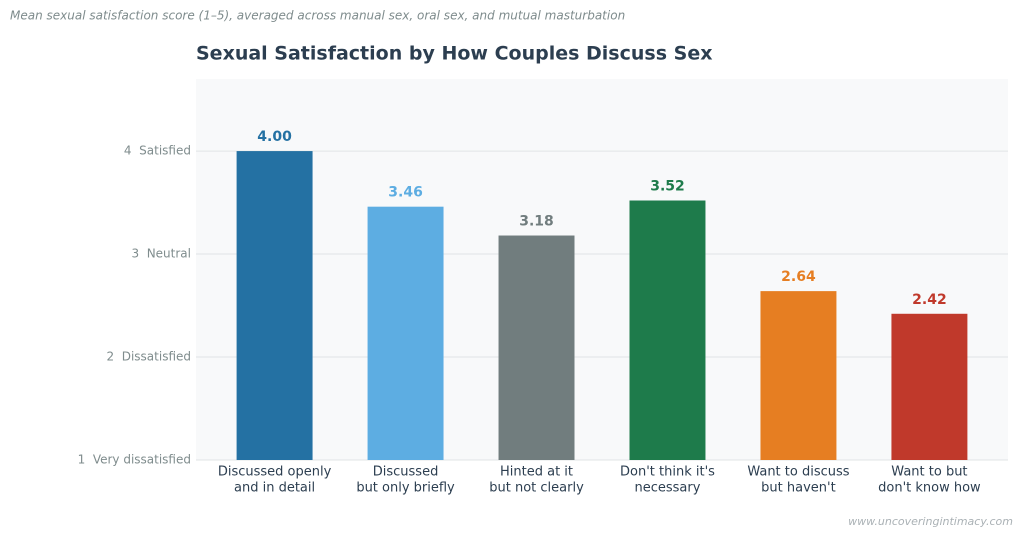 This screenshot has height=538, width=1024. I want to click on x-tick-label: Want to discuss, so click(798, 472).